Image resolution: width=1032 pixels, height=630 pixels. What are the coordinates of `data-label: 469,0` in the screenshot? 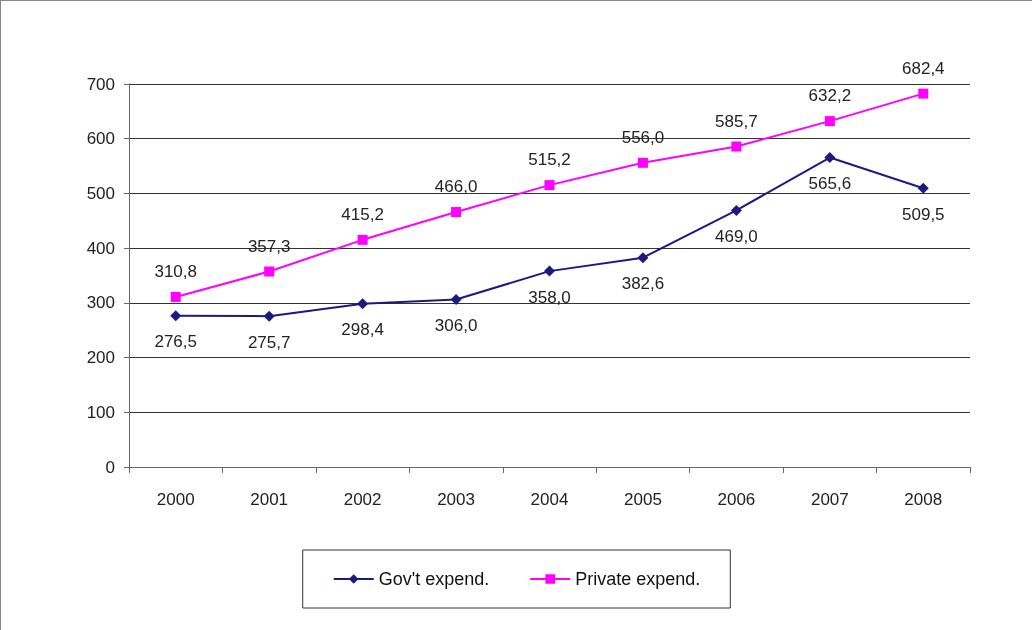 It's located at (736, 236).